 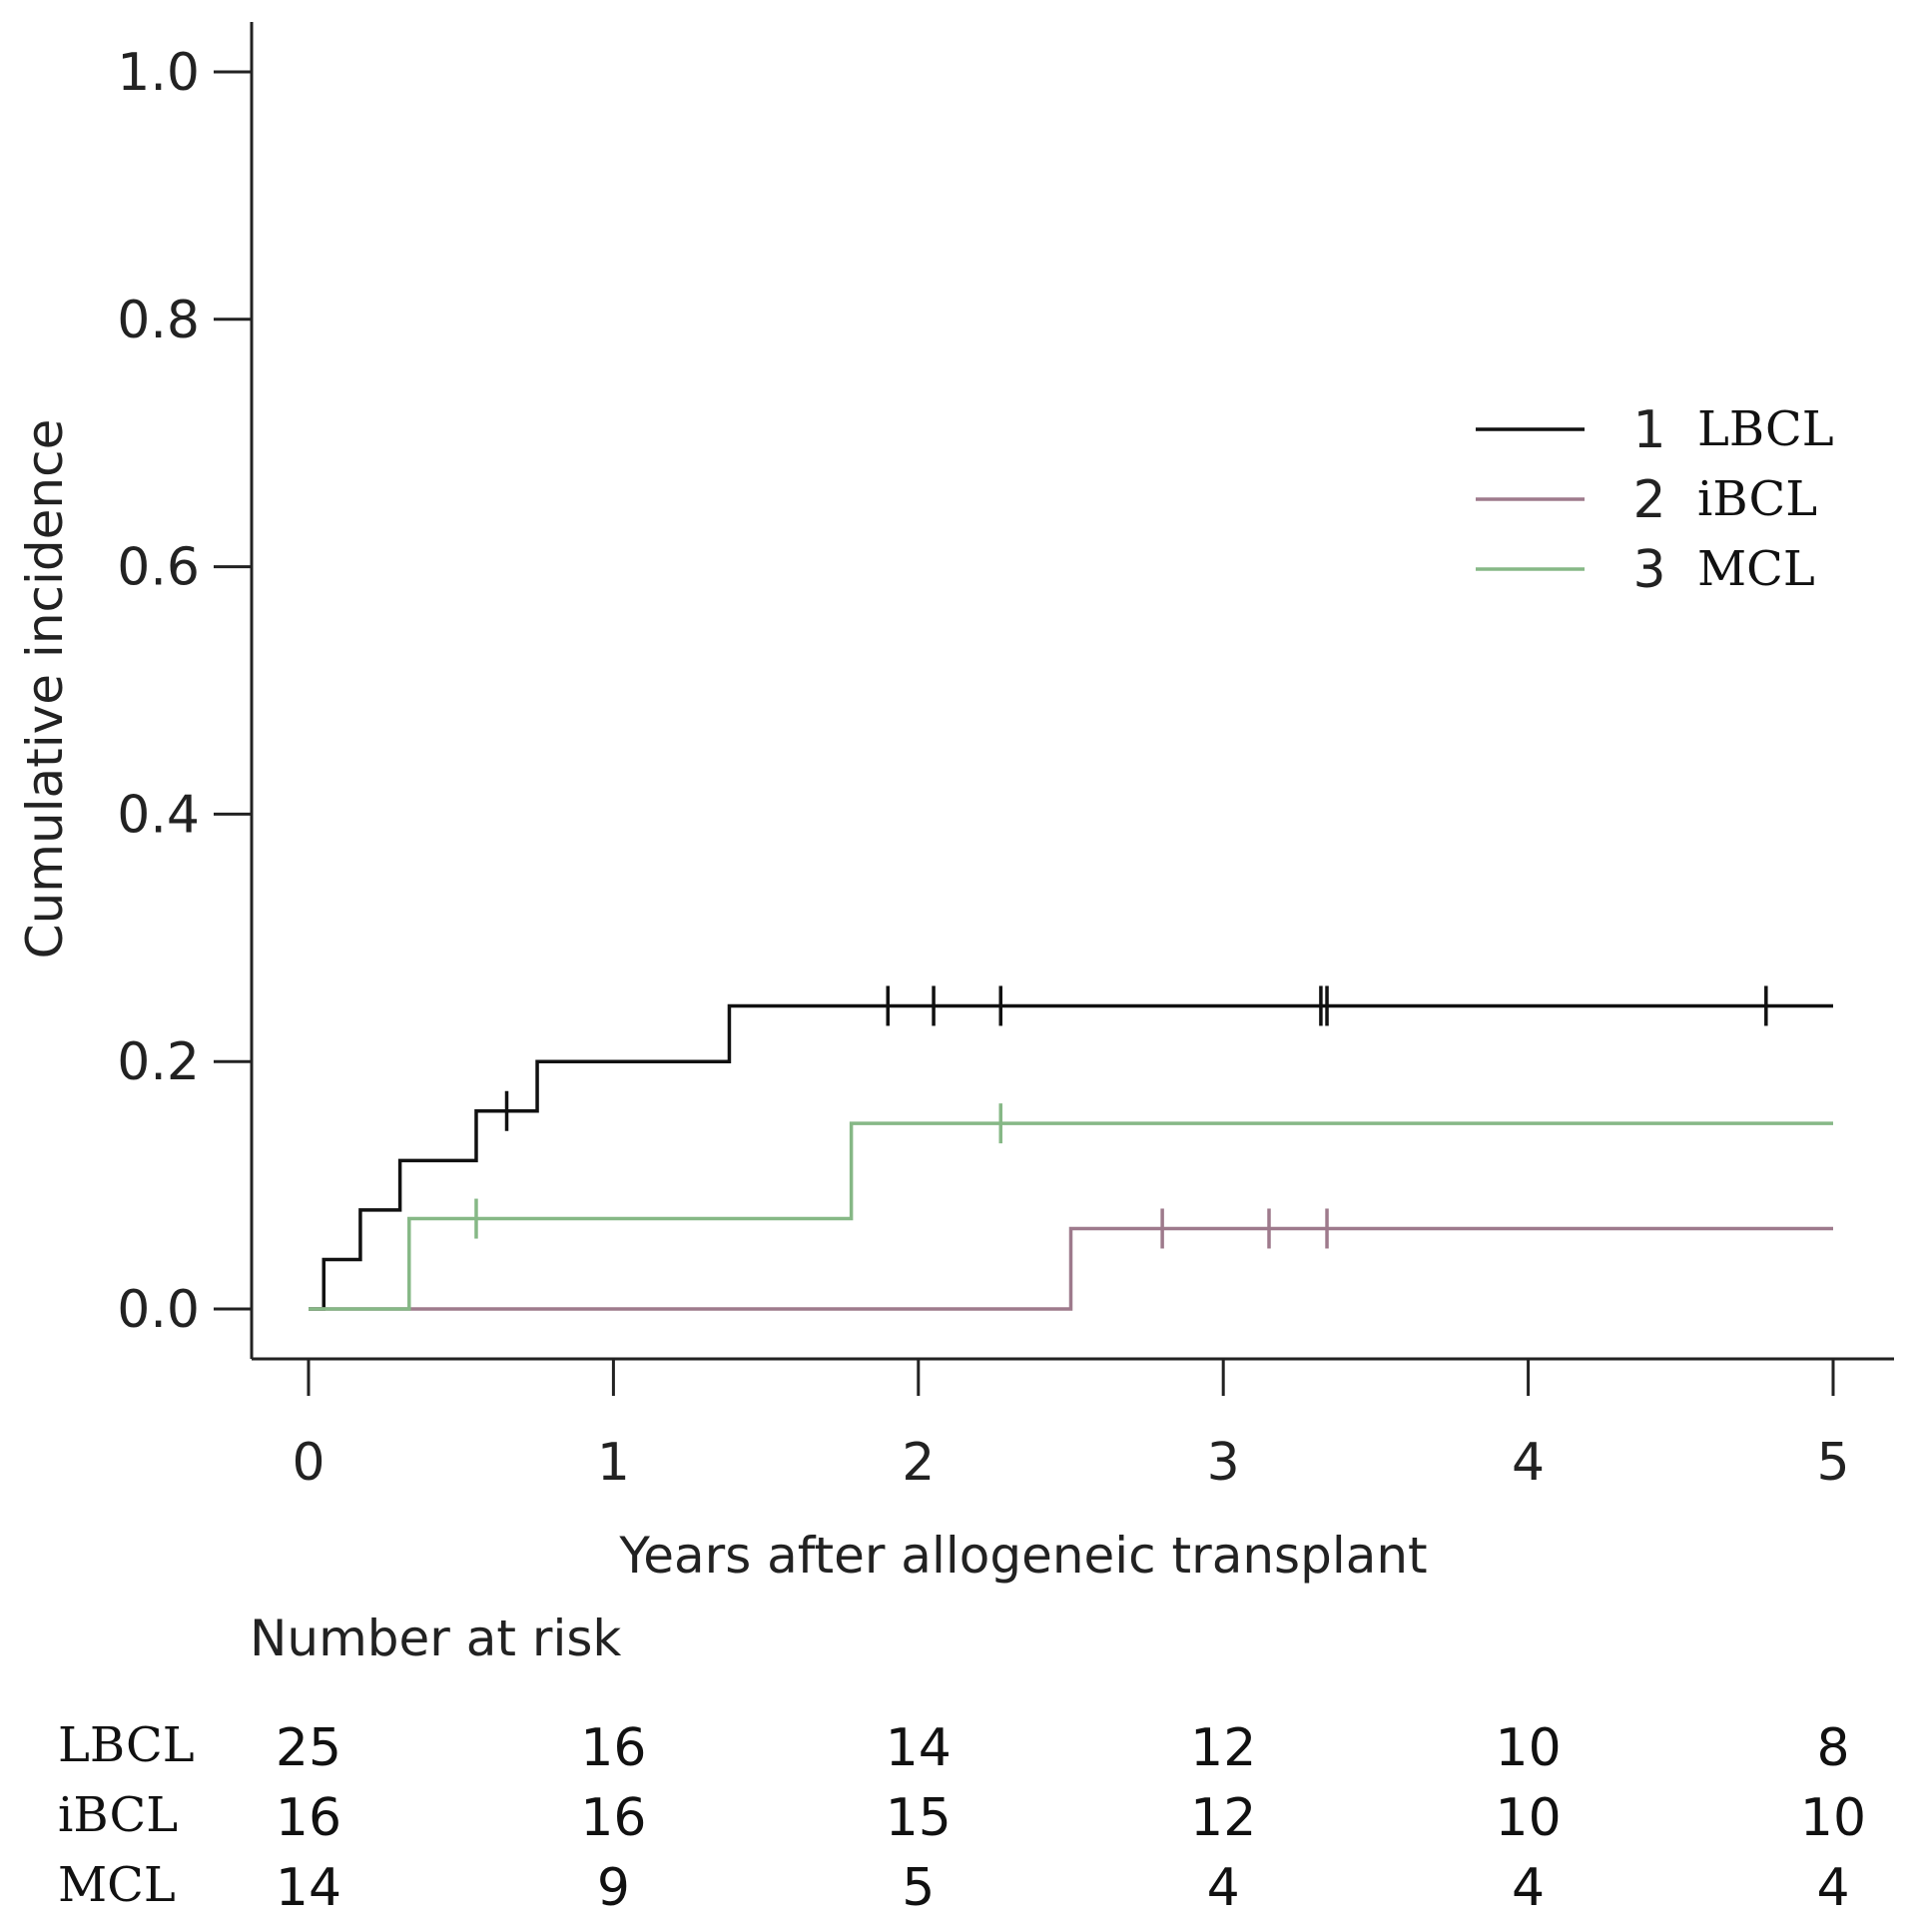 What do you see at coordinates (117, 1885) in the screenshot?
I see `risk-row-label: MCL` at bounding box center [117, 1885].